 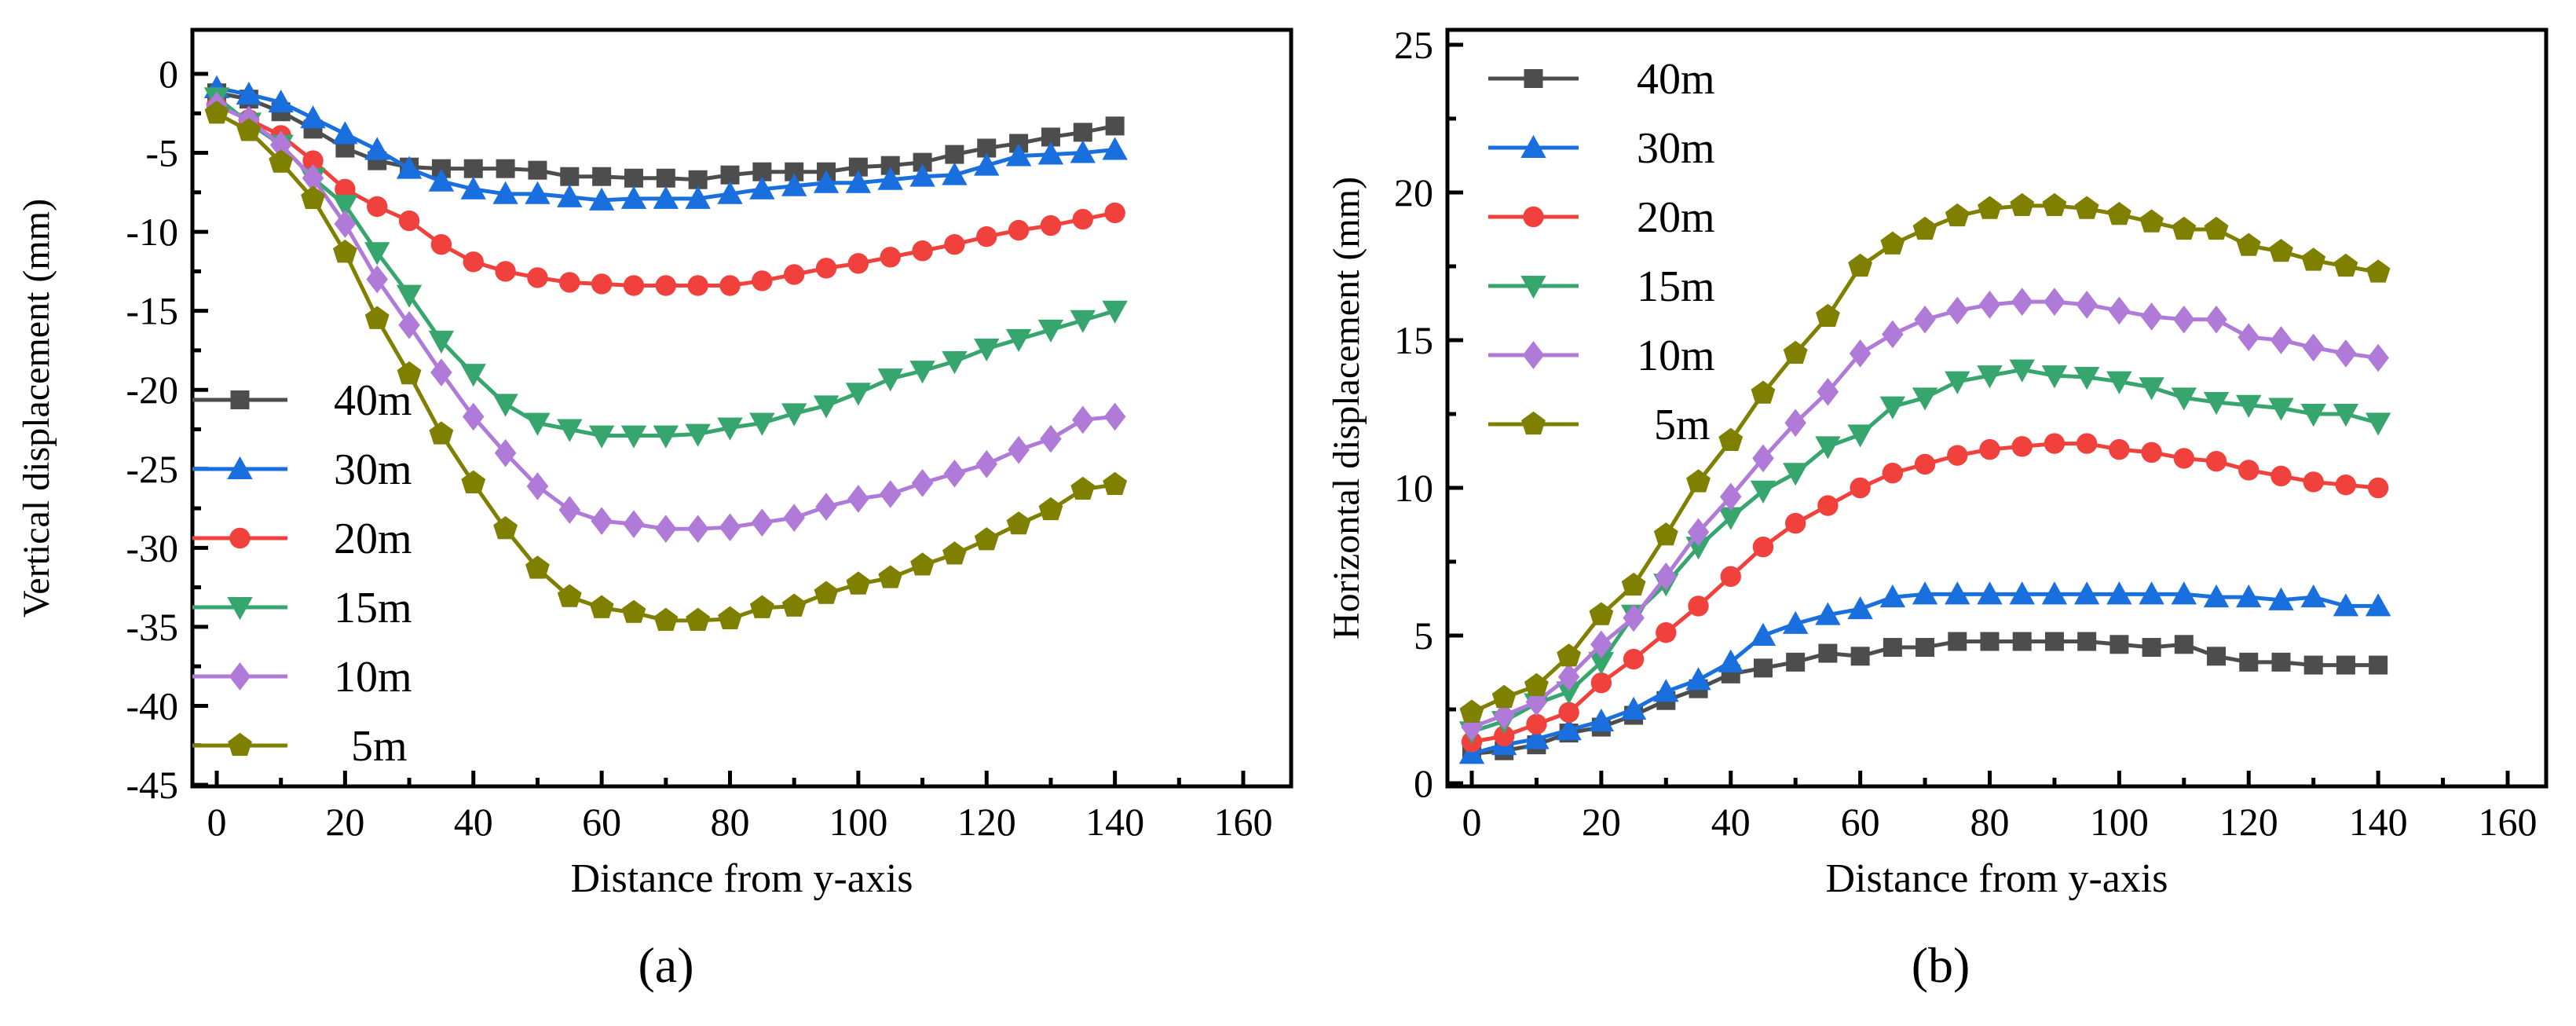 I want to click on legend-entry-30m: 30m, so click(x=302, y=469).